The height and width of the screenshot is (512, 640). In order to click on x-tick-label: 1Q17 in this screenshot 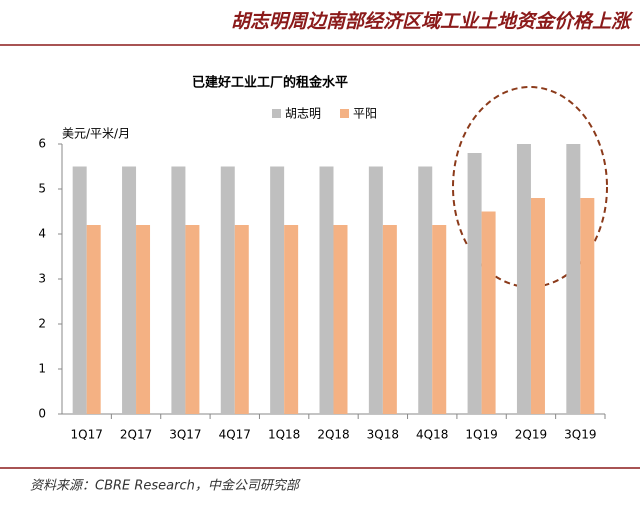, I will do `click(87, 435)`.